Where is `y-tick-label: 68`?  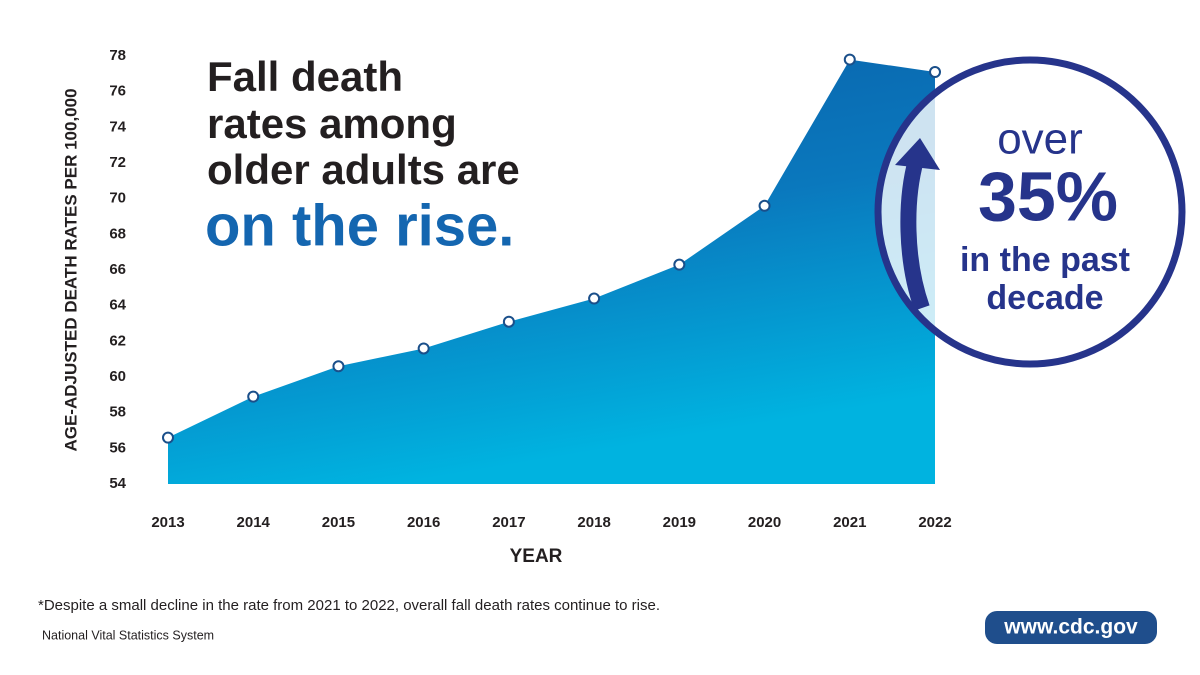
y-tick-label: 68 is located at coordinates (117, 233).